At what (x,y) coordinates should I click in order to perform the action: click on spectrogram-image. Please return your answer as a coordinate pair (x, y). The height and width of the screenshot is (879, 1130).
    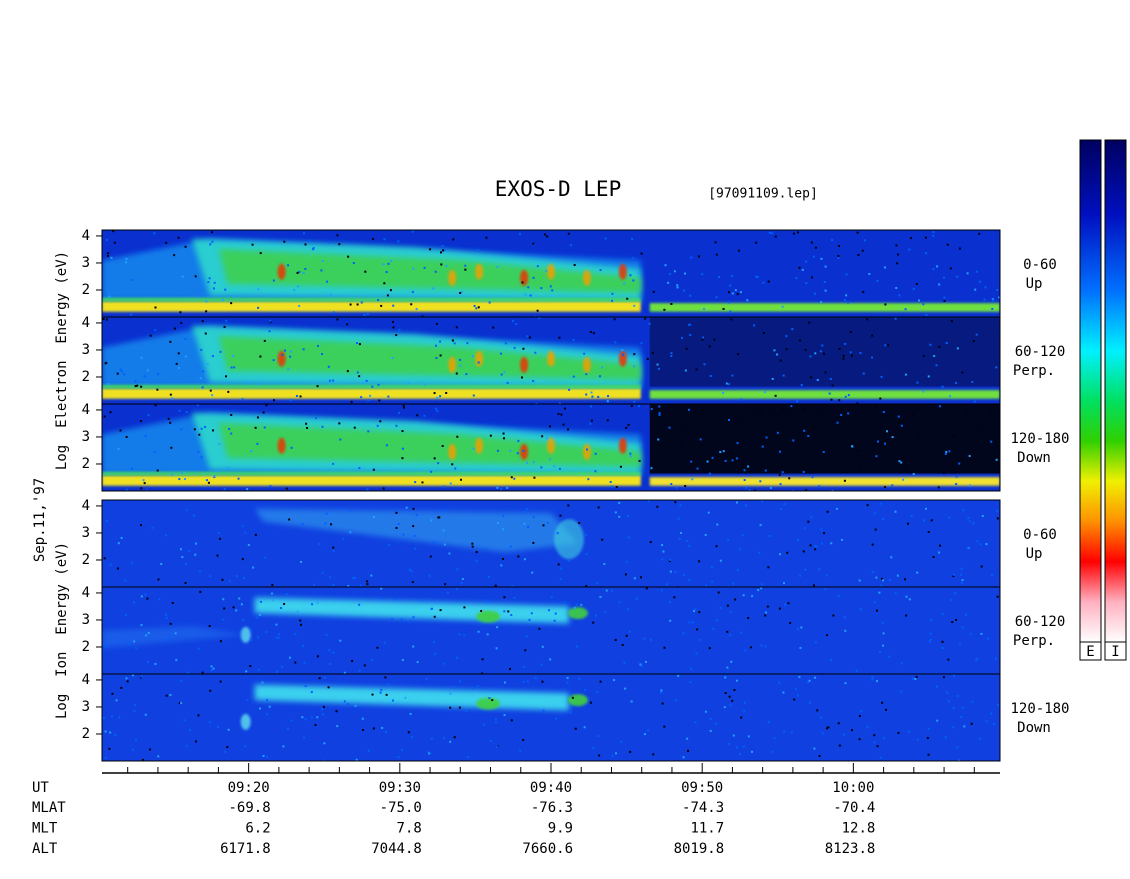
    Looking at the image, I should click on (551, 543).